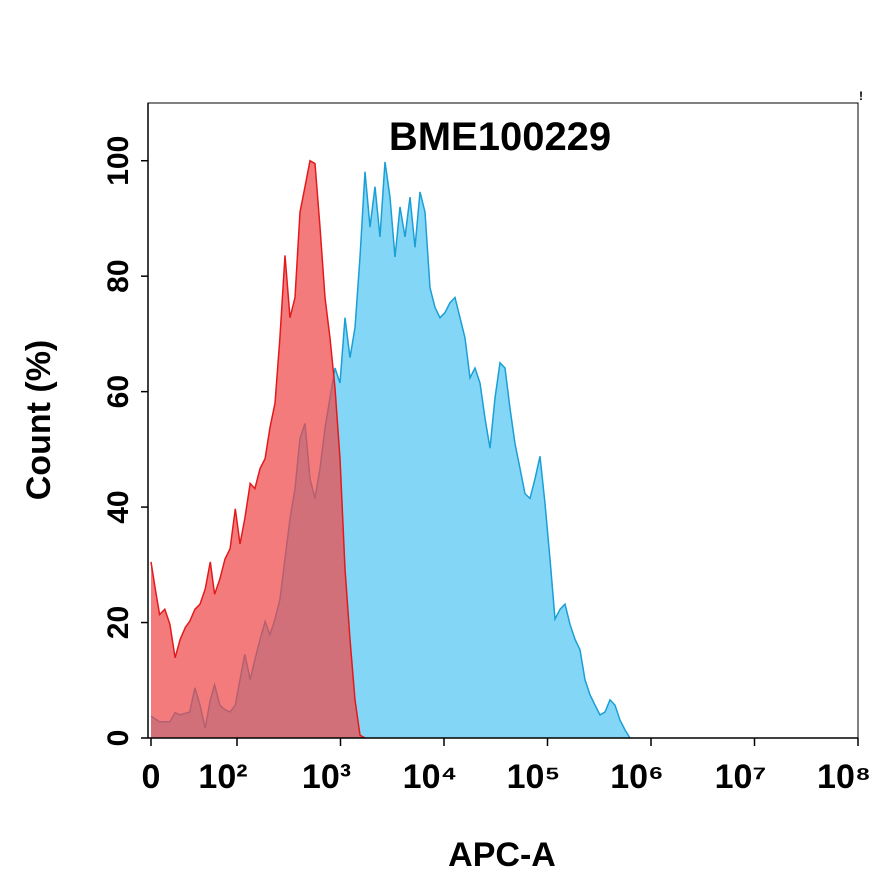  Describe the element at coordinates (636, 777) in the screenshot. I see `x-tick-label: 10⁶` at that location.